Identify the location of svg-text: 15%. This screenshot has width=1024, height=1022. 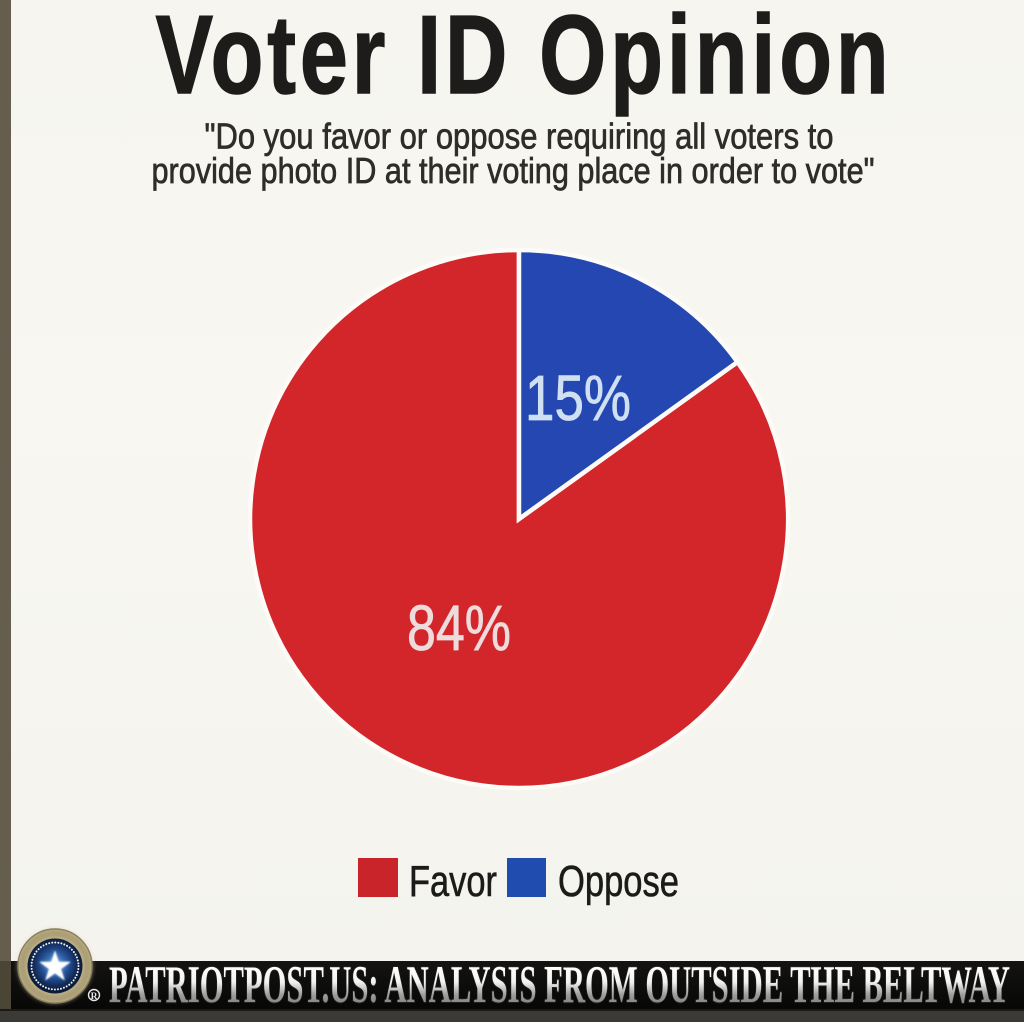
(578, 398).